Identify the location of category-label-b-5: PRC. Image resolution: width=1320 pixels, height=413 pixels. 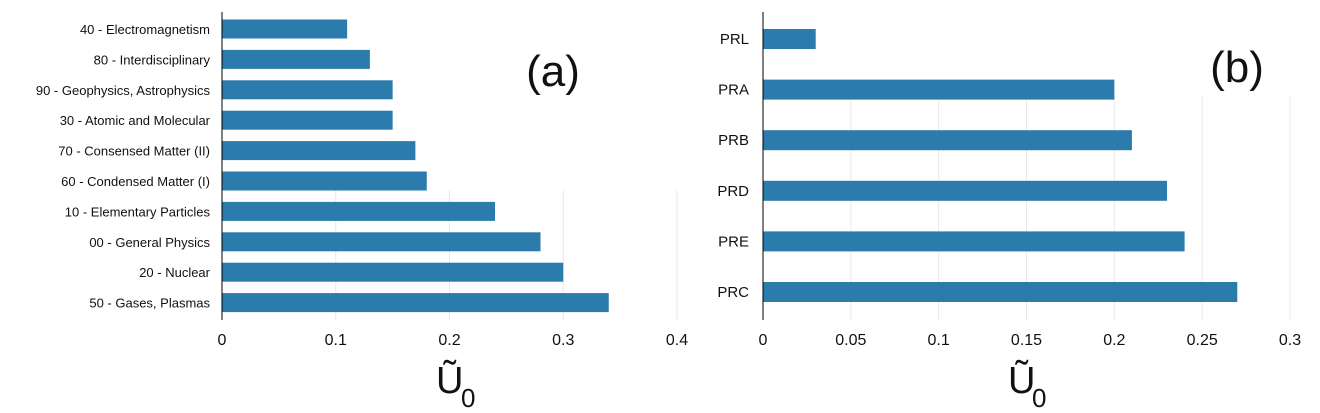
(733, 292).